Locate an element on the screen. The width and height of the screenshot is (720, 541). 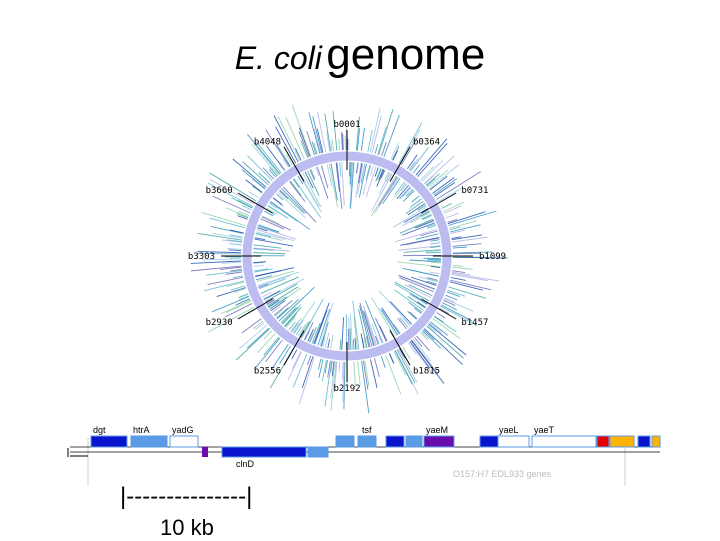
locus-label: b0731 is located at coordinates (474, 191).